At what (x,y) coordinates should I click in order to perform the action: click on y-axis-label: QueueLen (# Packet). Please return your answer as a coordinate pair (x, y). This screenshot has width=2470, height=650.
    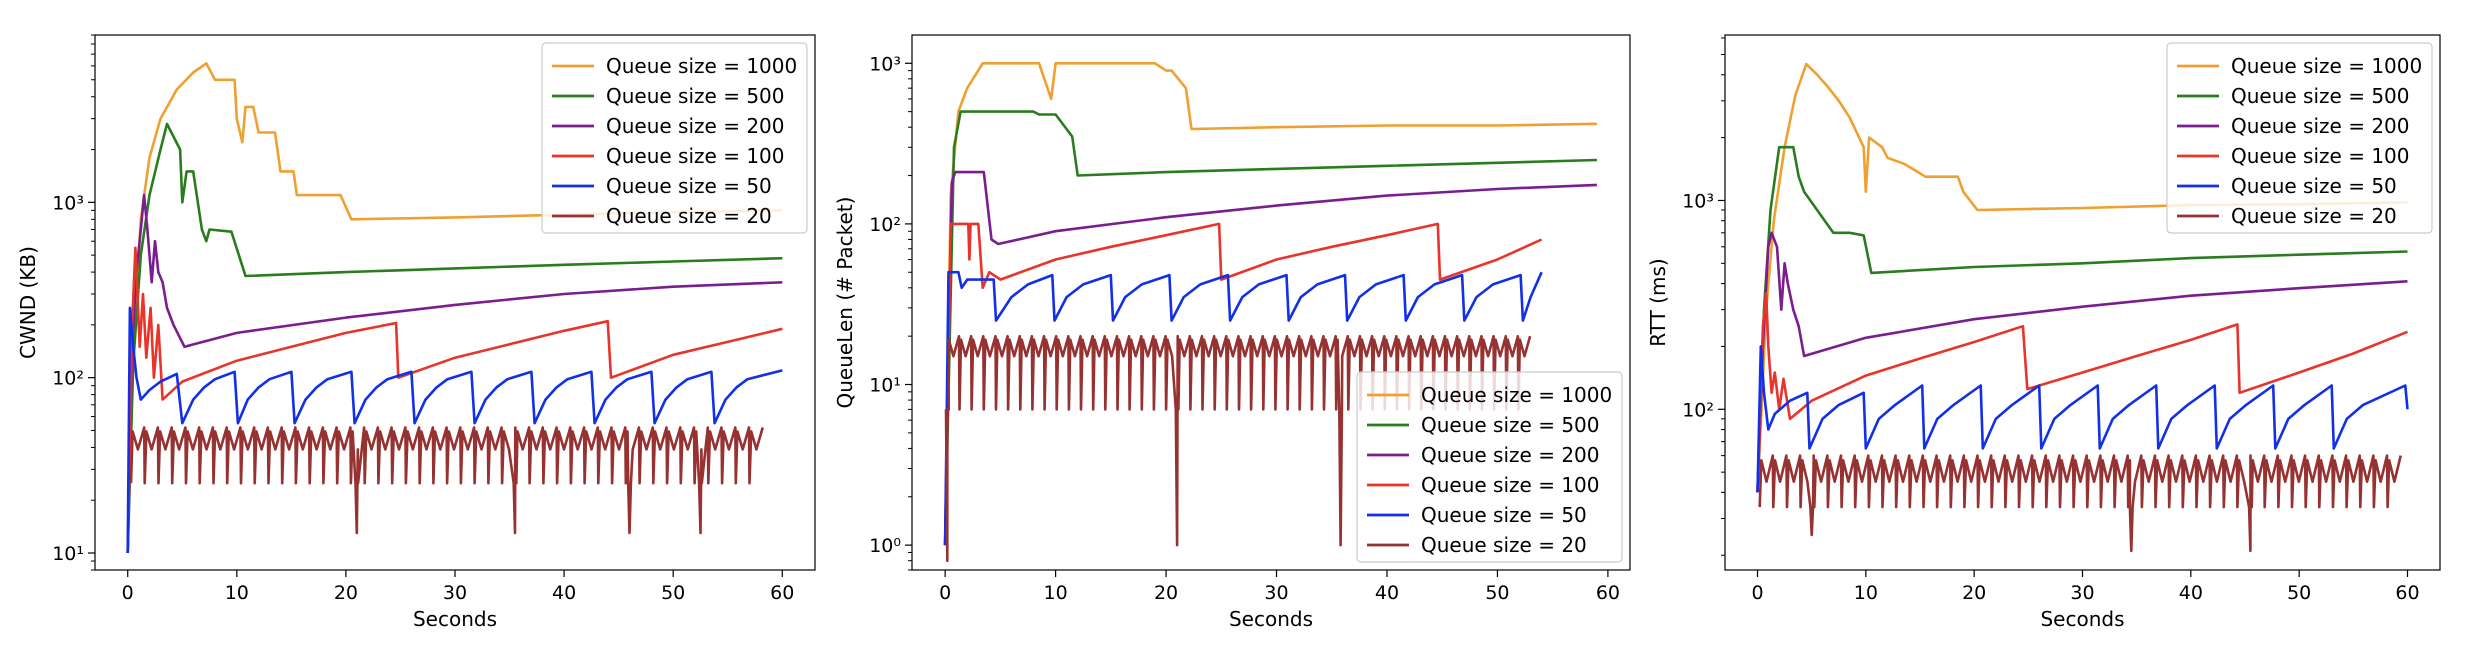
    Looking at the image, I should click on (845, 303).